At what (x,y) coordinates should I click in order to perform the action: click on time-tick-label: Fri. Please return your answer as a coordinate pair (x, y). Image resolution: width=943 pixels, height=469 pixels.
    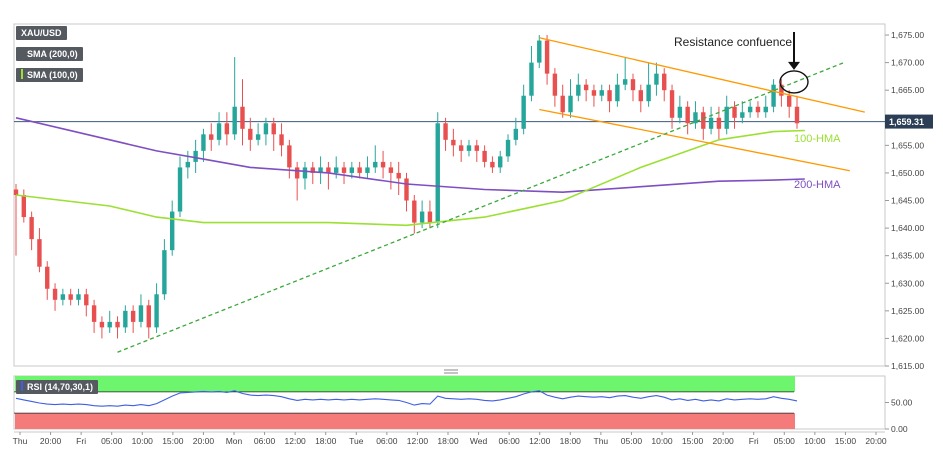
    Looking at the image, I should click on (81, 441).